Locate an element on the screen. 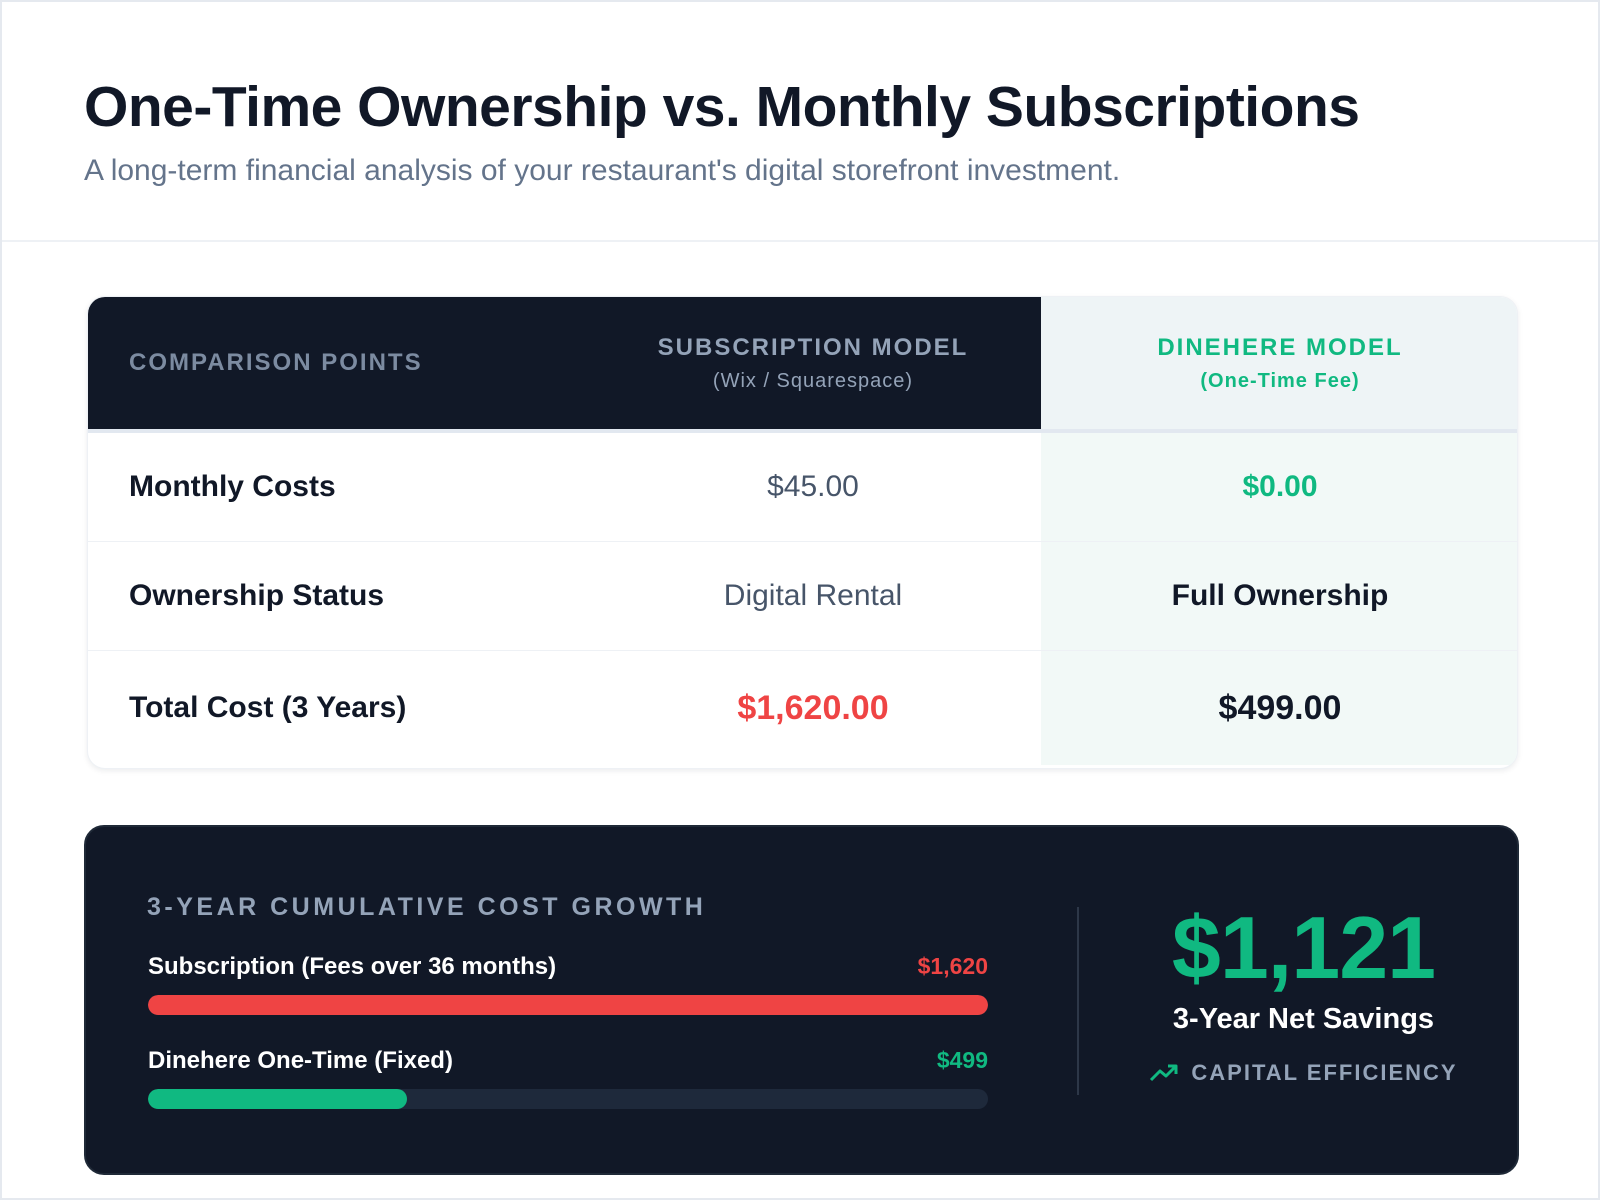 This screenshot has width=1600, height=1200. table-row: Total Cost (3 Years) $1,620.00 $499.00 is located at coordinates (802, 708).